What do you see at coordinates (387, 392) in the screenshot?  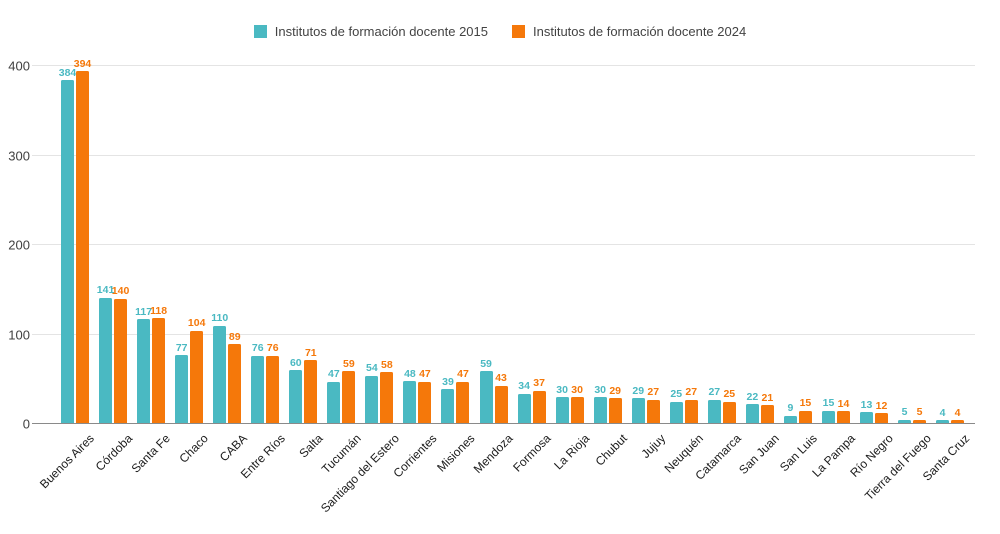 I see `bar-2024: 58` at bounding box center [387, 392].